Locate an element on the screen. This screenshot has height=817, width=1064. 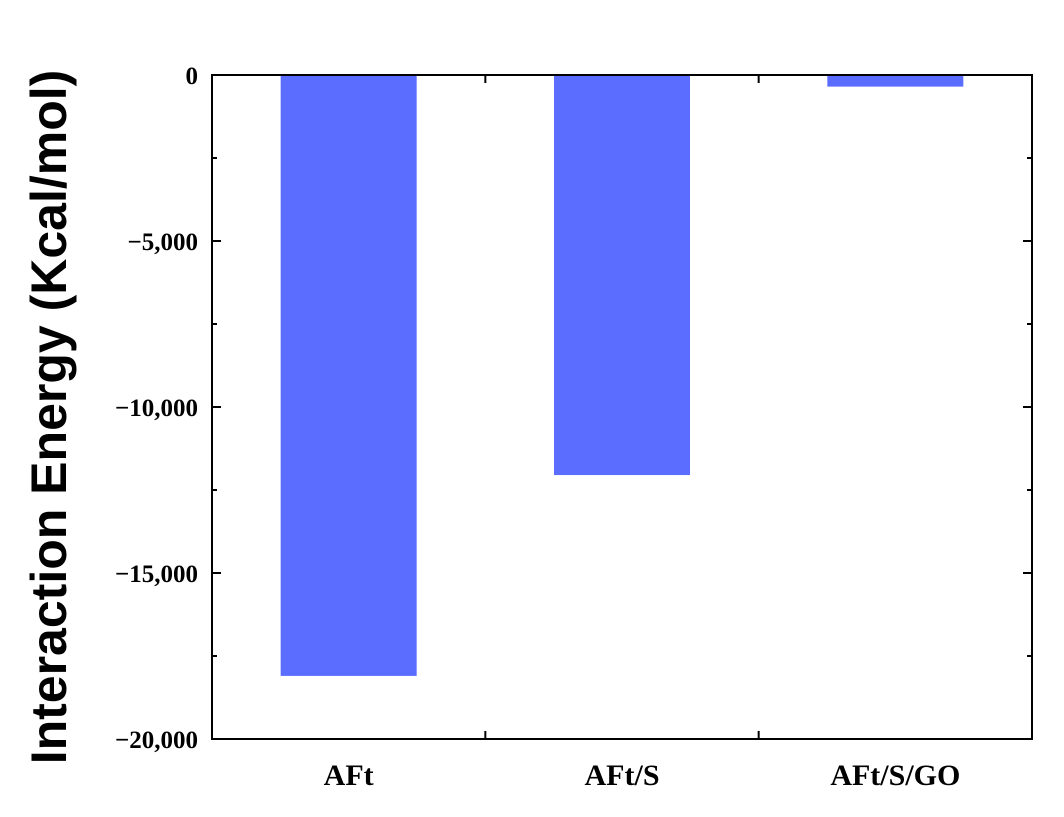
x-category-label: AFt/S is located at coordinates (622, 775).